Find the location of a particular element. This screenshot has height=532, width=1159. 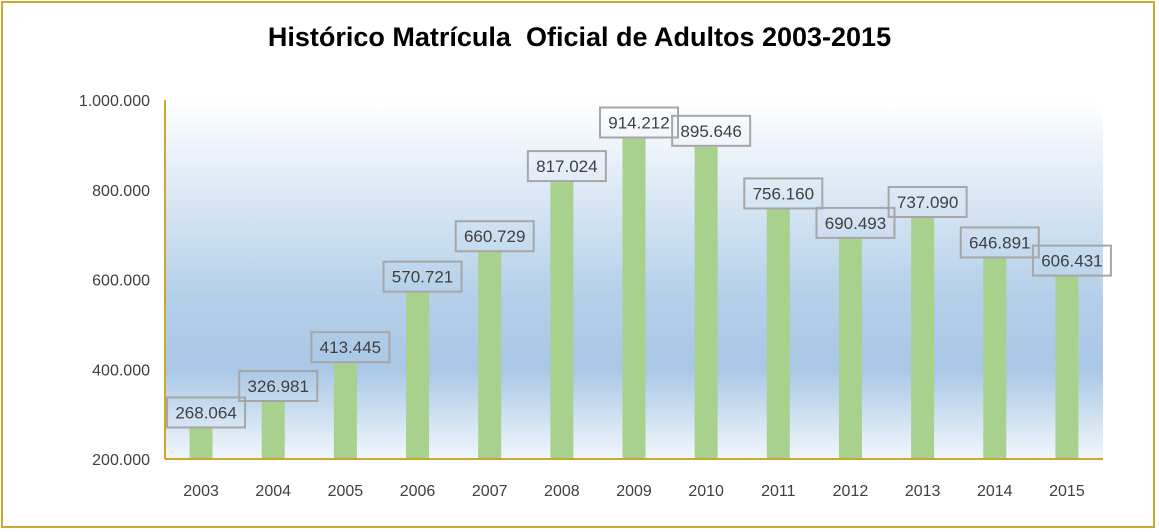

data-label: 660.729 is located at coordinates (494, 236).